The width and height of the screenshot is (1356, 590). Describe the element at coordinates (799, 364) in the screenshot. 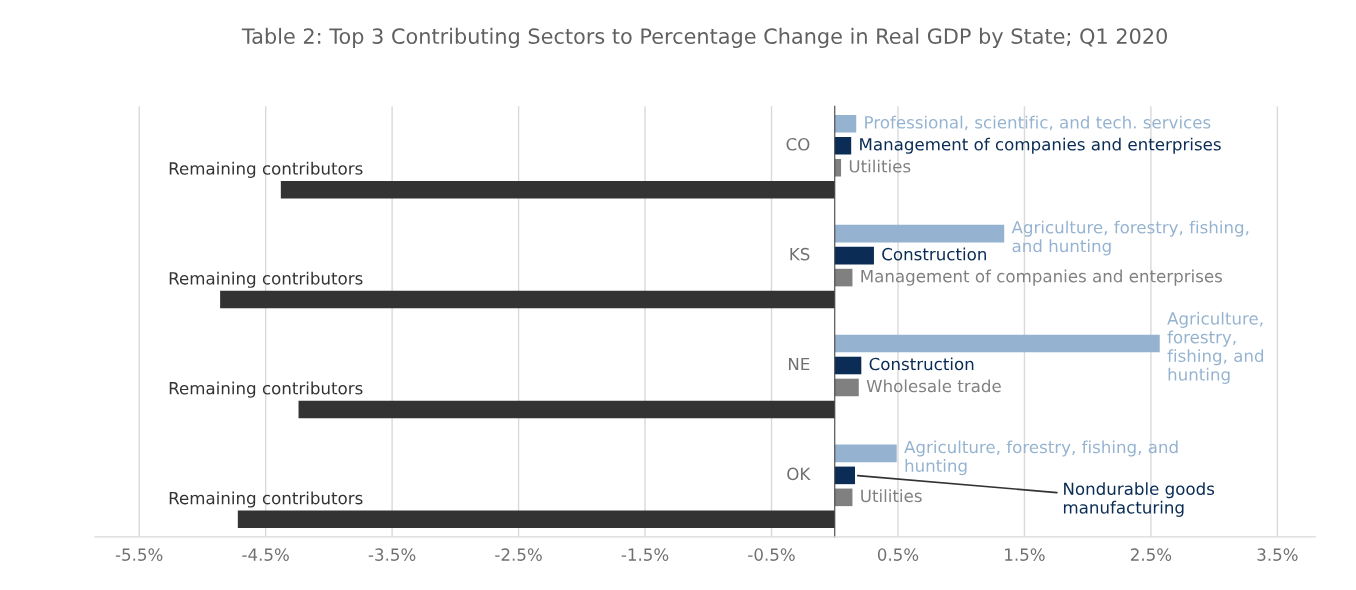

I see `y-tick-label: NE` at that location.